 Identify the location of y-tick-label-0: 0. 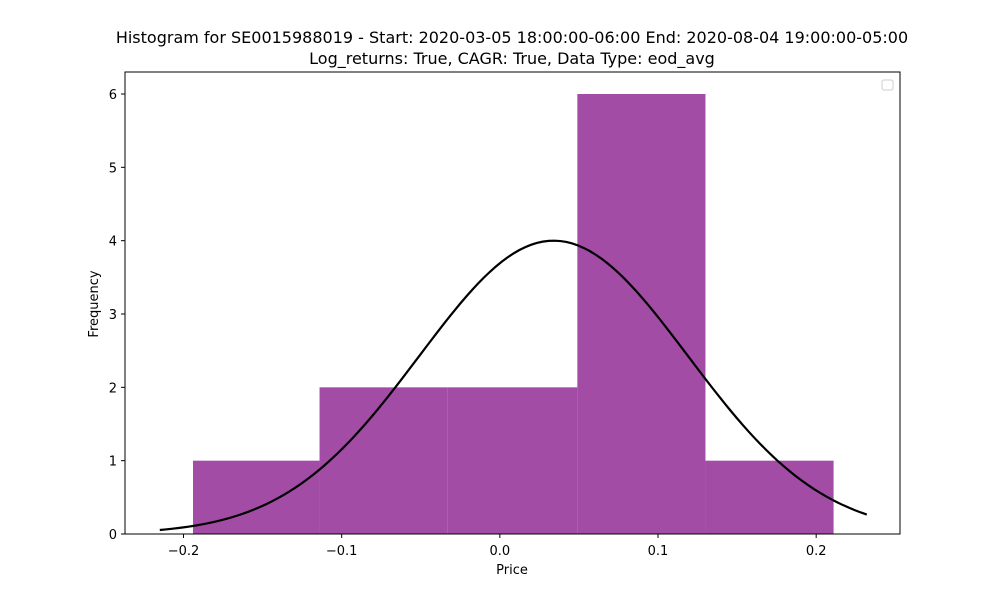
(113, 535).